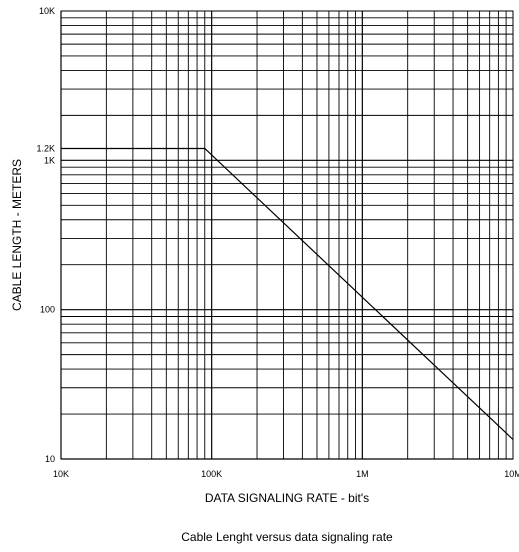 This screenshot has width=519, height=552. What do you see at coordinates (362, 474) in the screenshot?
I see `x-tick-label: 1M` at bounding box center [362, 474].